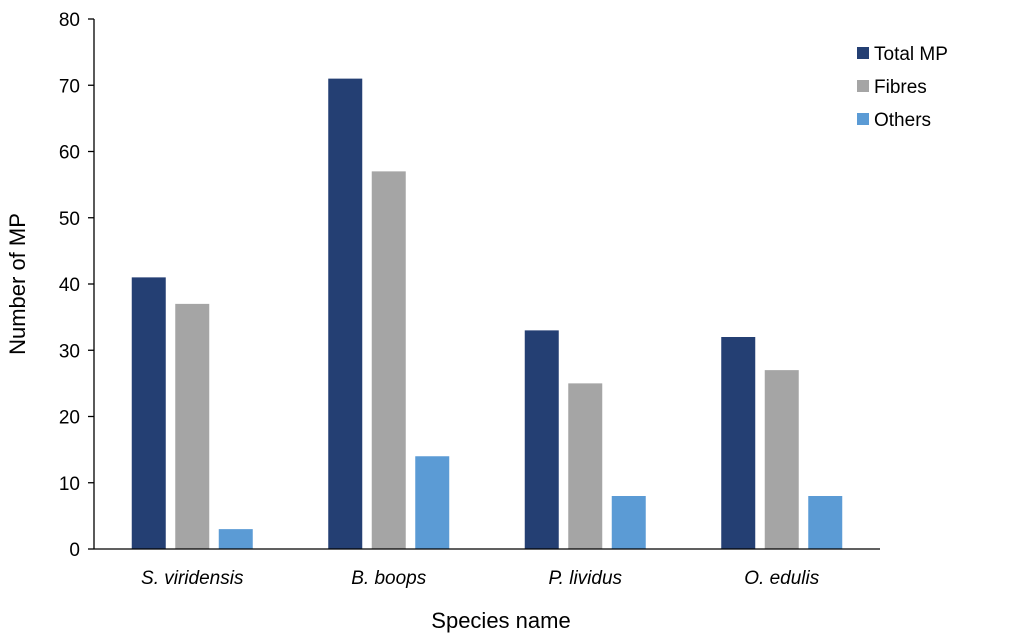 This screenshot has width=1024, height=636. I want to click on y-tick-label: 20, so click(69, 418).